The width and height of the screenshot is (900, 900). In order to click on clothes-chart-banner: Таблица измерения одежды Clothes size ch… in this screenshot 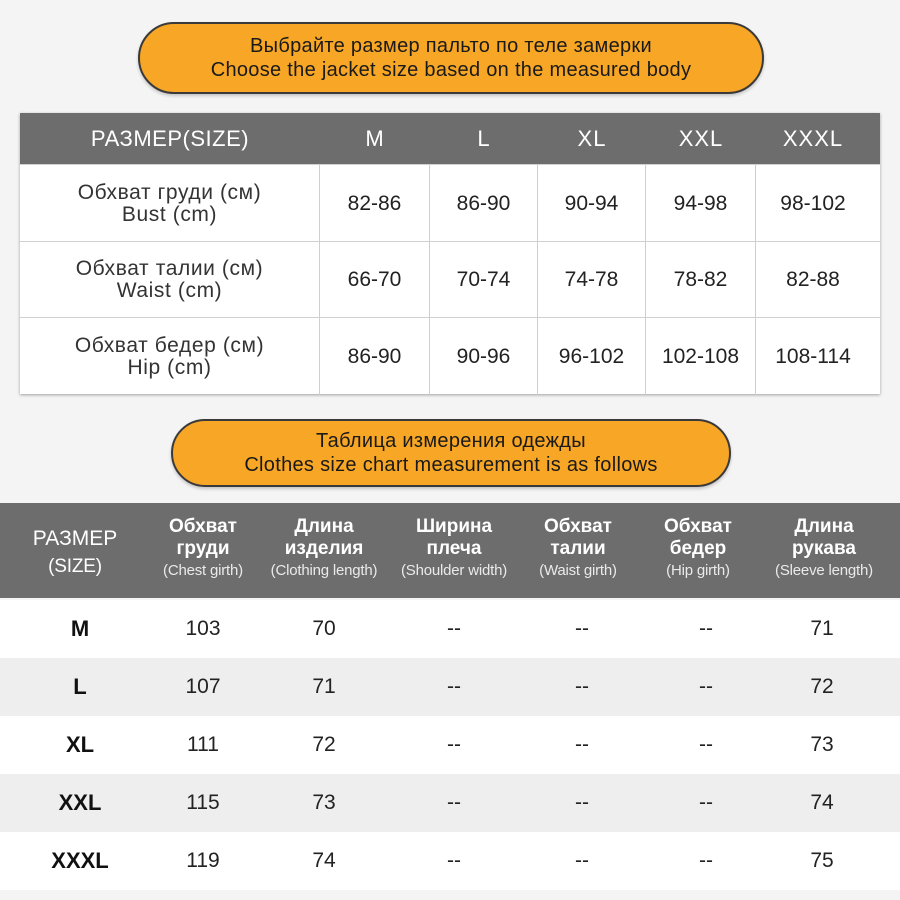, I will do `click(451, 453)`.